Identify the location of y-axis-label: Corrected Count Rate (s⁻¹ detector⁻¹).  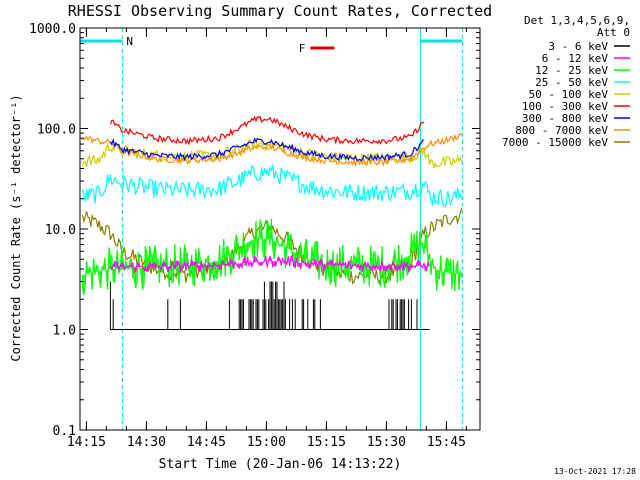
(16, 227).